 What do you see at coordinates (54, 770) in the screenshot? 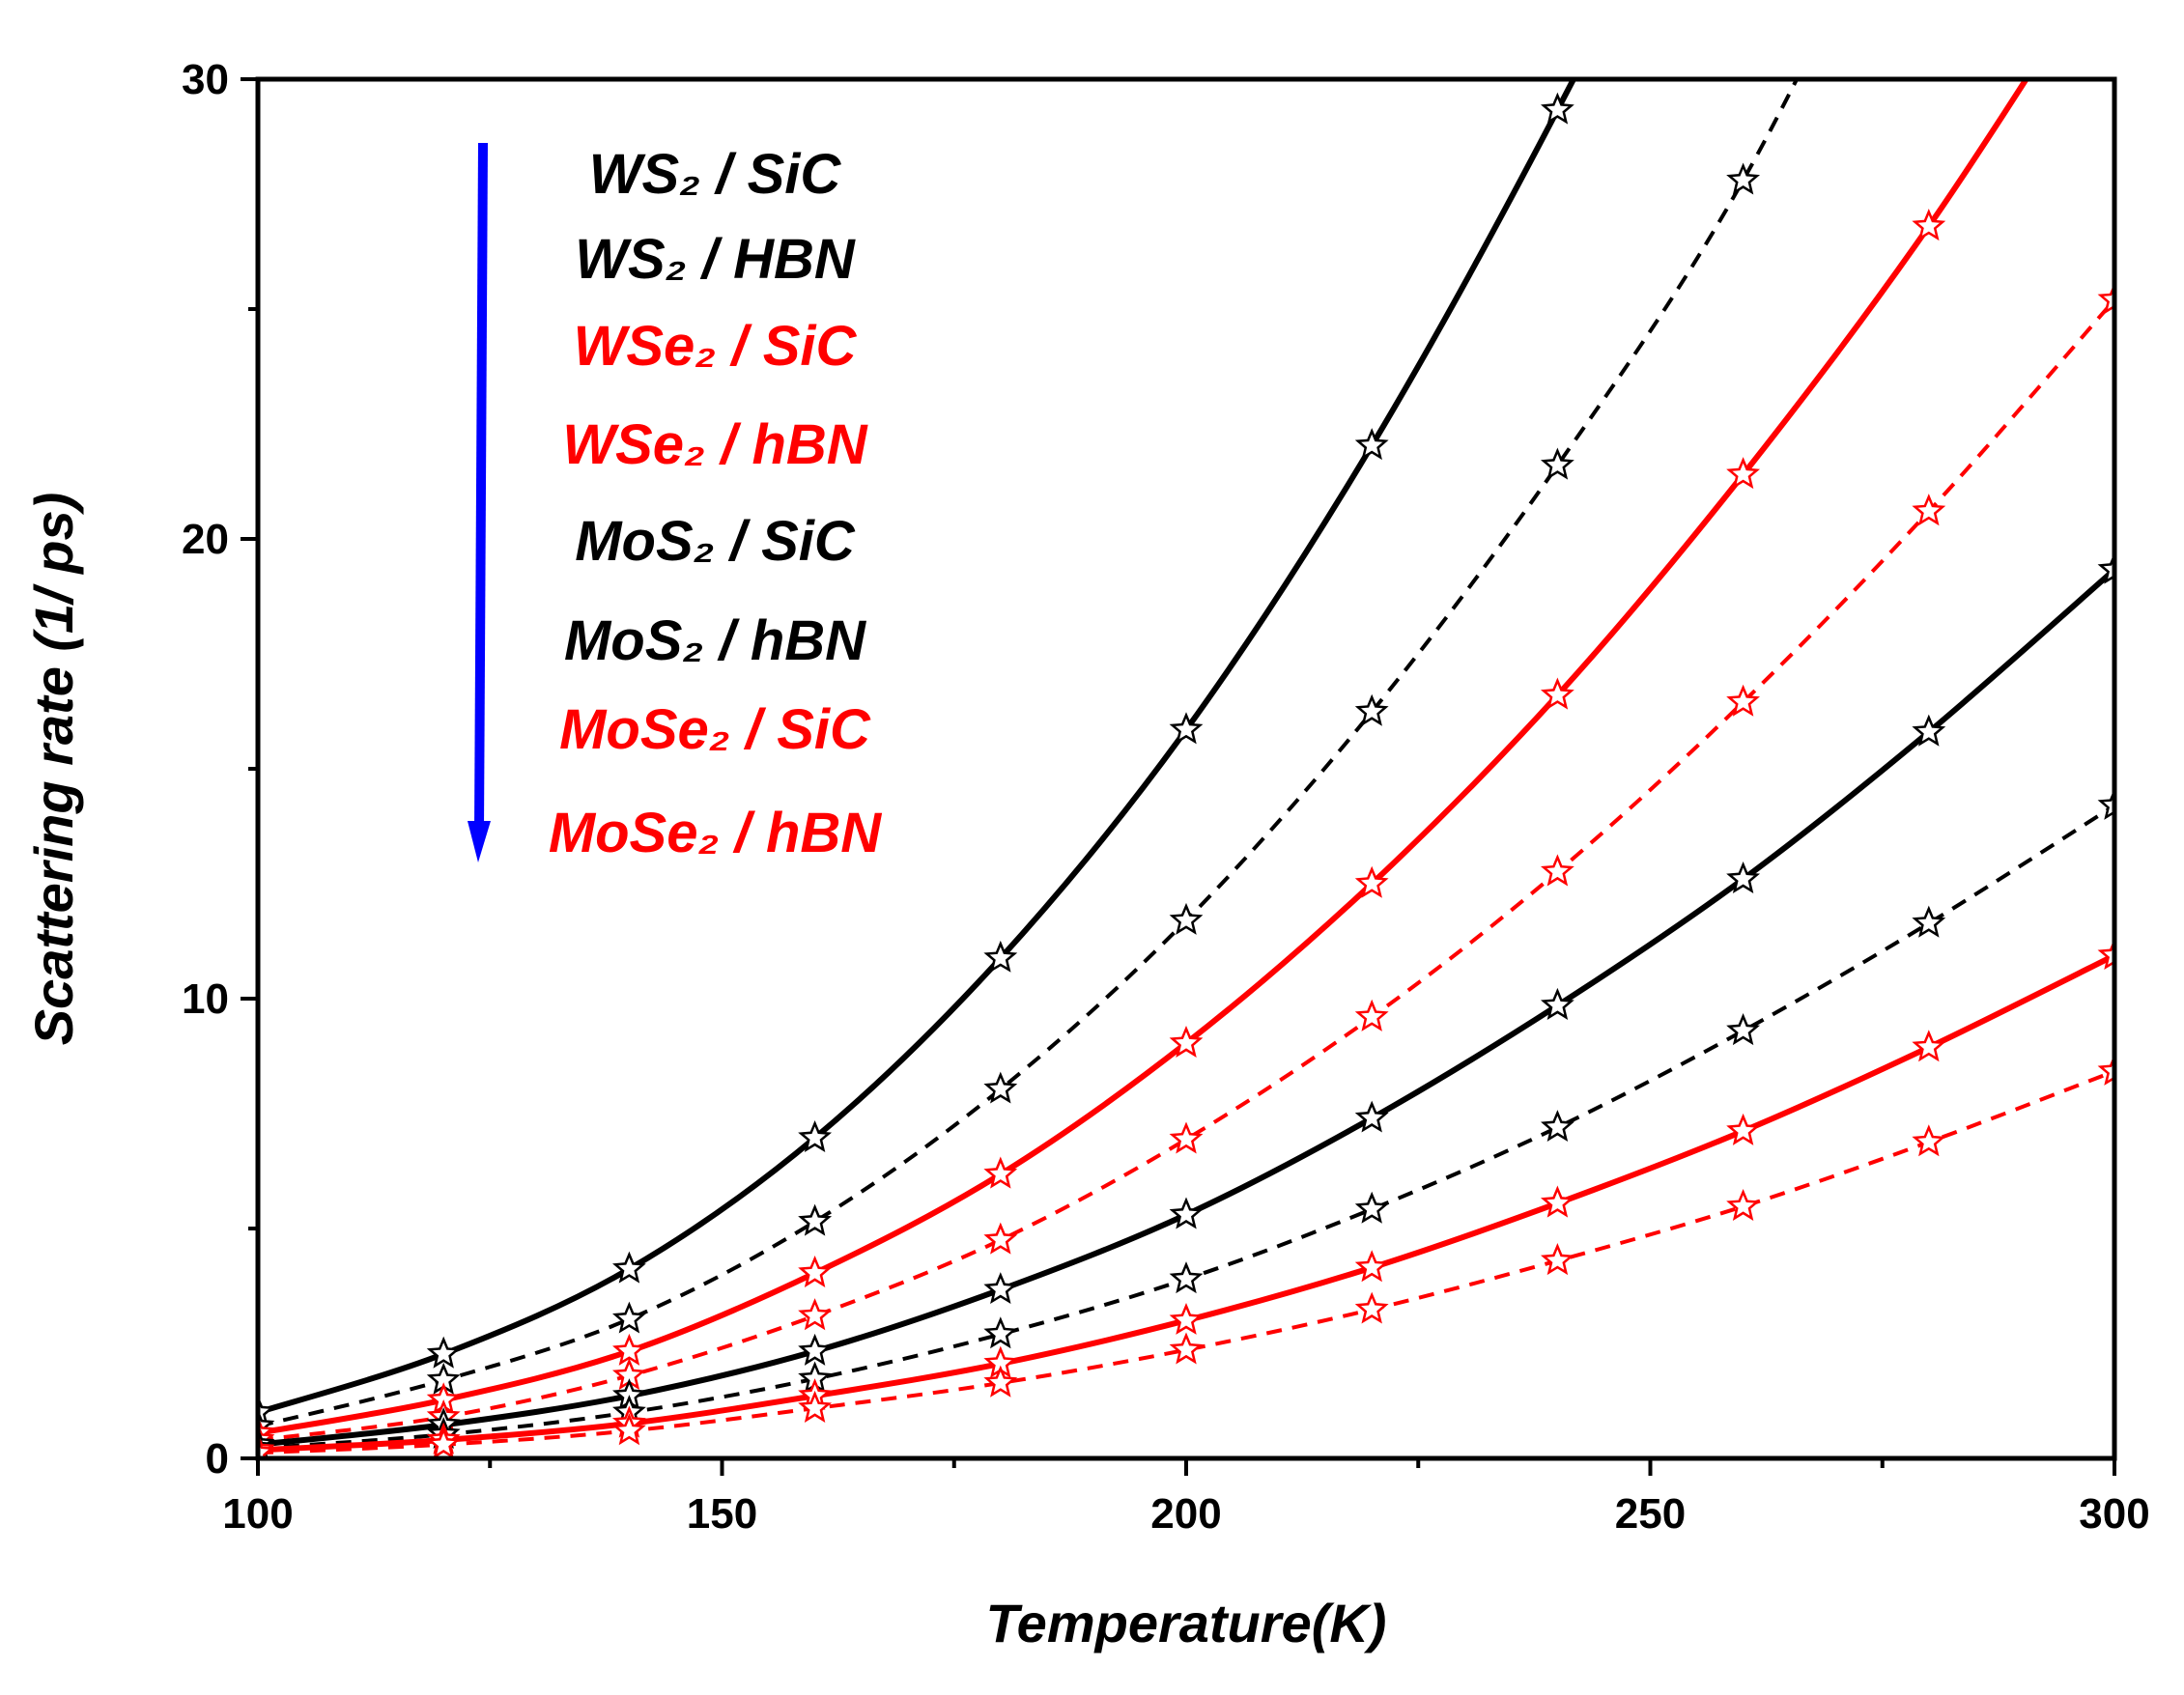
I see `y-axis-label: Scattering rate (1/ ps)` at bounding box center [54, 770].